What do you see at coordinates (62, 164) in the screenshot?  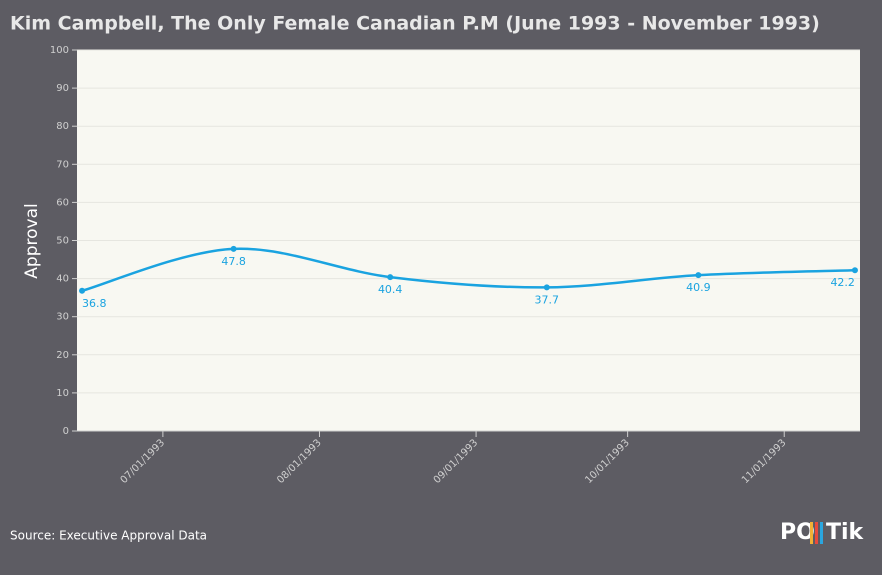 I see `y-tick-label: 70` at bounding box center [62, 164].